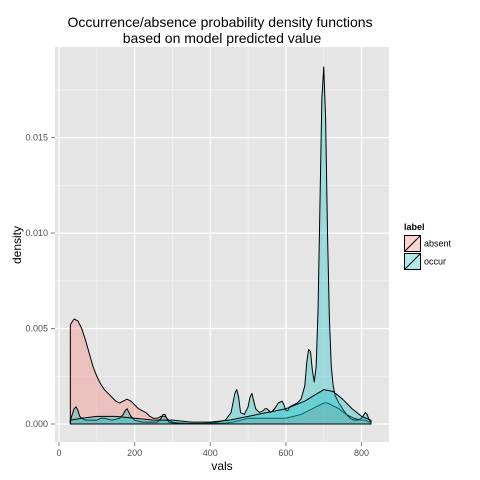 Image resolution: width=480 pixels, height=480 pixels. What do you see at coordinates (435, 262) in the screenshot?
I see `legend-label-occur: occur` at bounding box center [435, 262].